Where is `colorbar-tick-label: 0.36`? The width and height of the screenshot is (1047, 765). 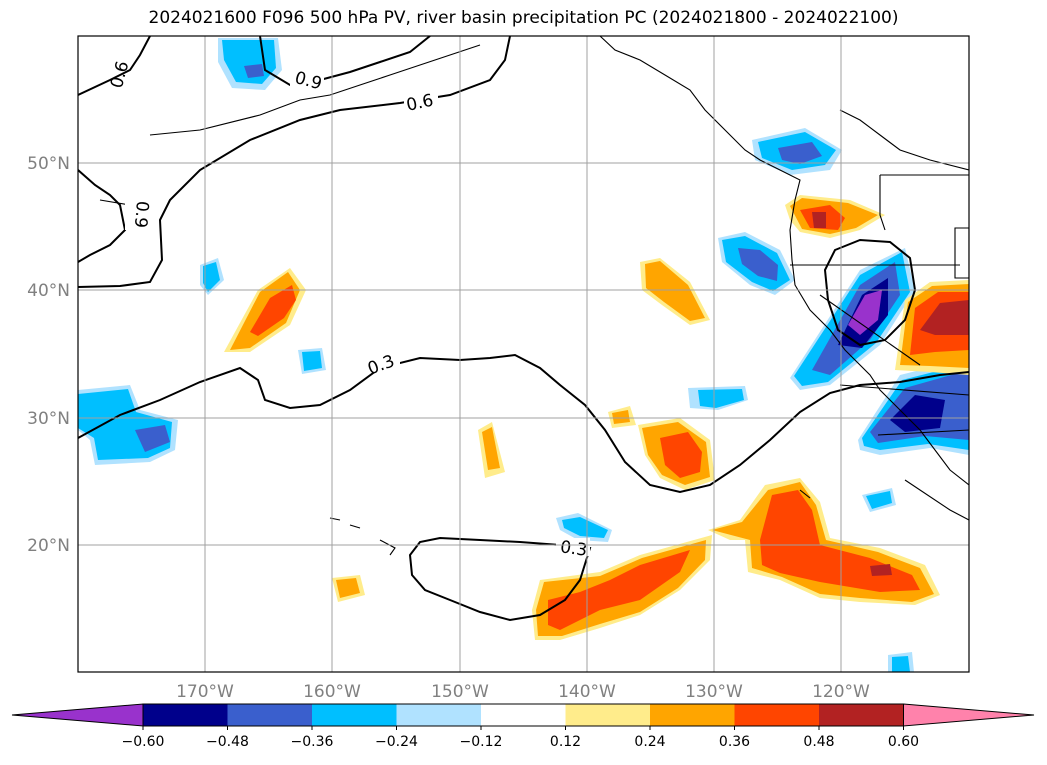 colorbar-tick-label: 0.36 is located at coordinates (734, 742).